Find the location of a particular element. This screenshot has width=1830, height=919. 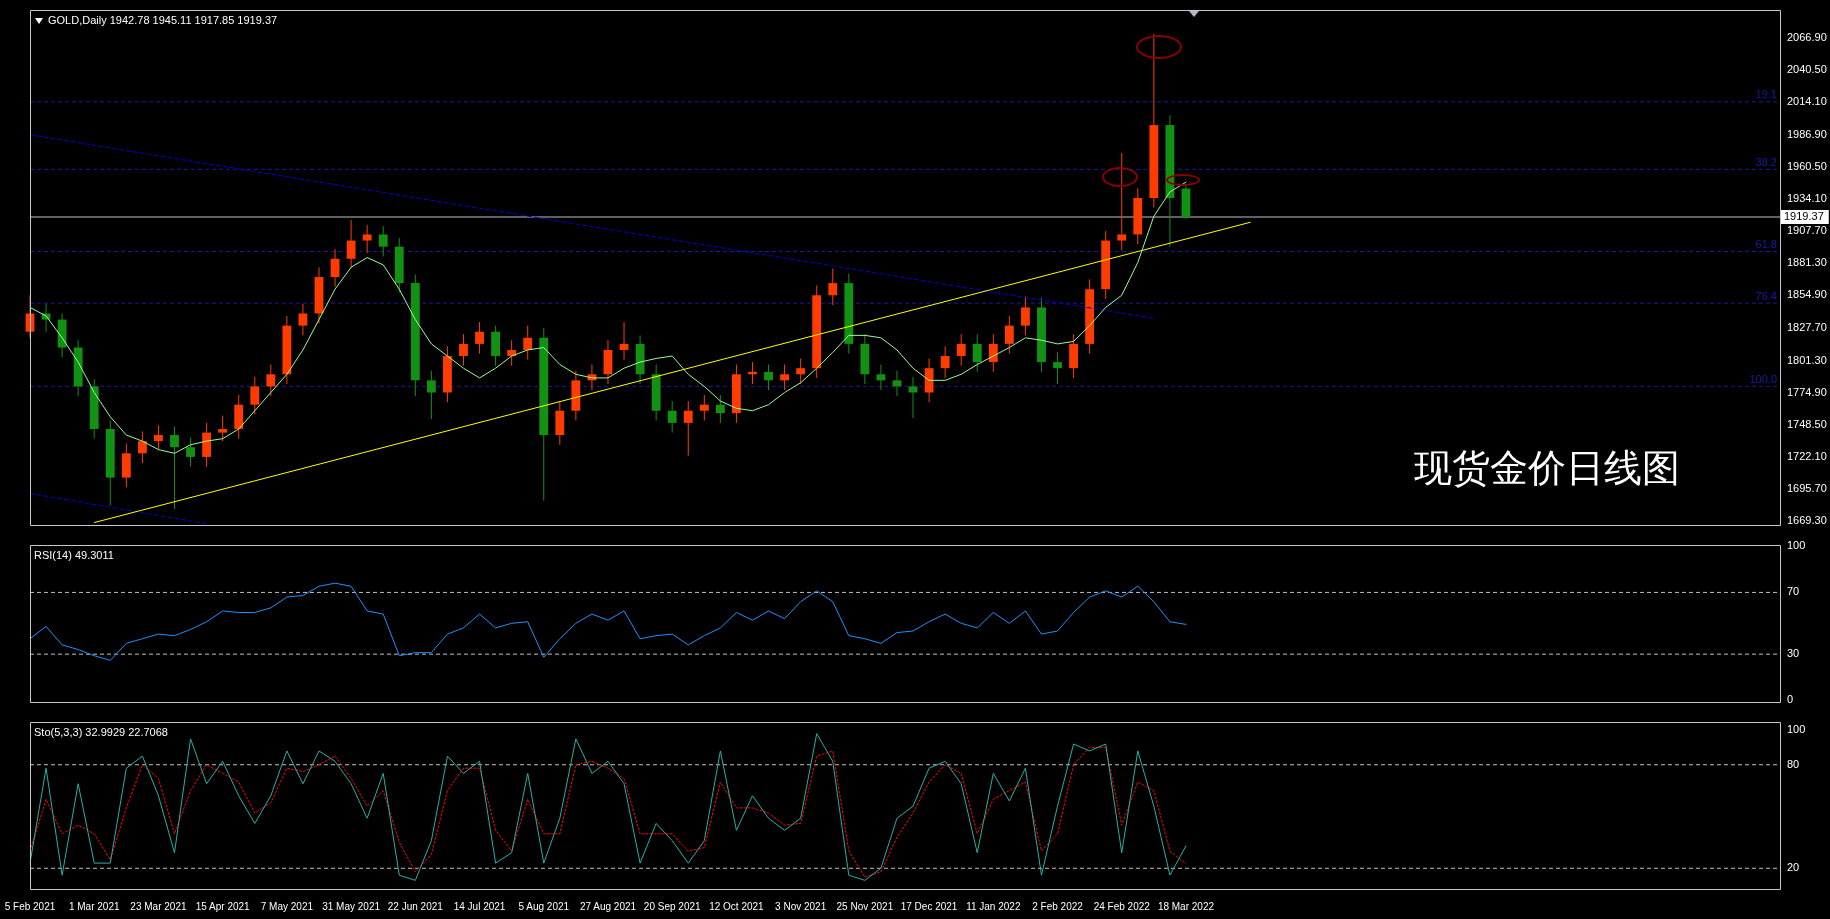

x-tick-label: 17 Dec 2021 is located at coordinates (929, 906).